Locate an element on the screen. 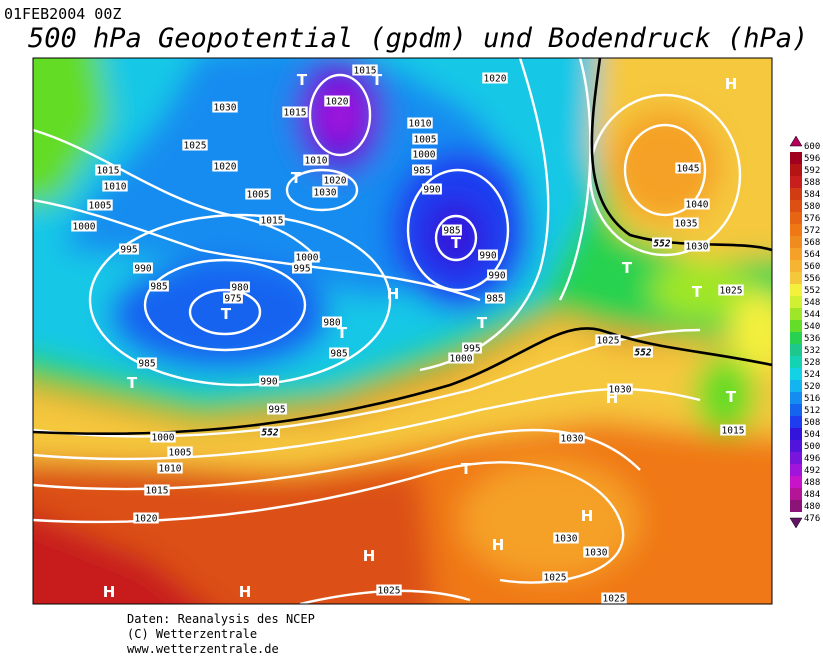  legend-label: 592 is located at coordinates (812, 171).